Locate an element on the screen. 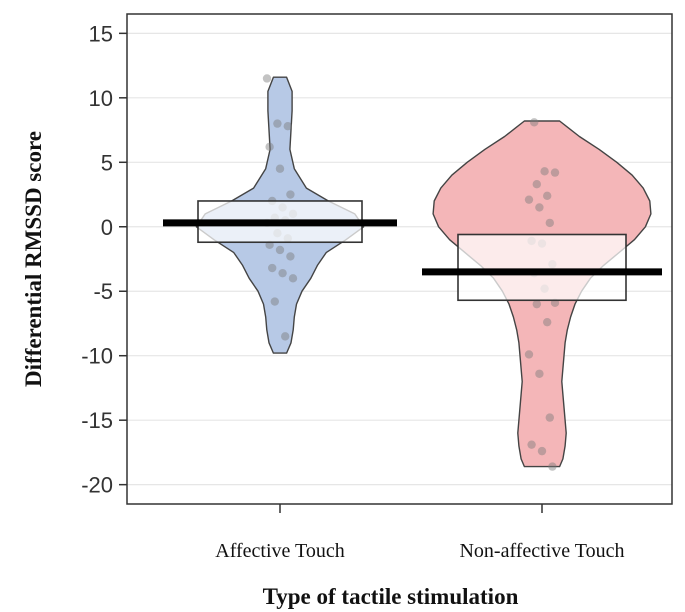 This screenshot has height=612, width=685. mean-lines is located at coordinates (412, 247).